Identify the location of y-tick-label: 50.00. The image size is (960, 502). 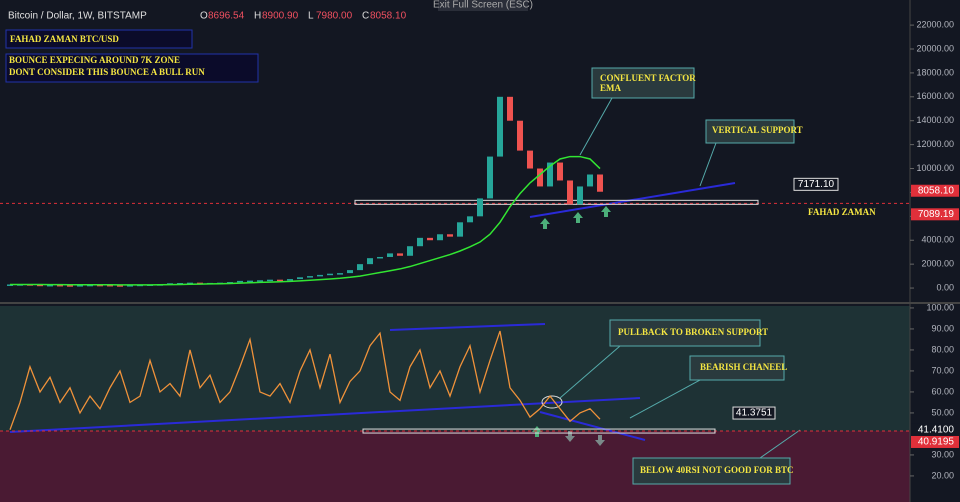
(942, 412).